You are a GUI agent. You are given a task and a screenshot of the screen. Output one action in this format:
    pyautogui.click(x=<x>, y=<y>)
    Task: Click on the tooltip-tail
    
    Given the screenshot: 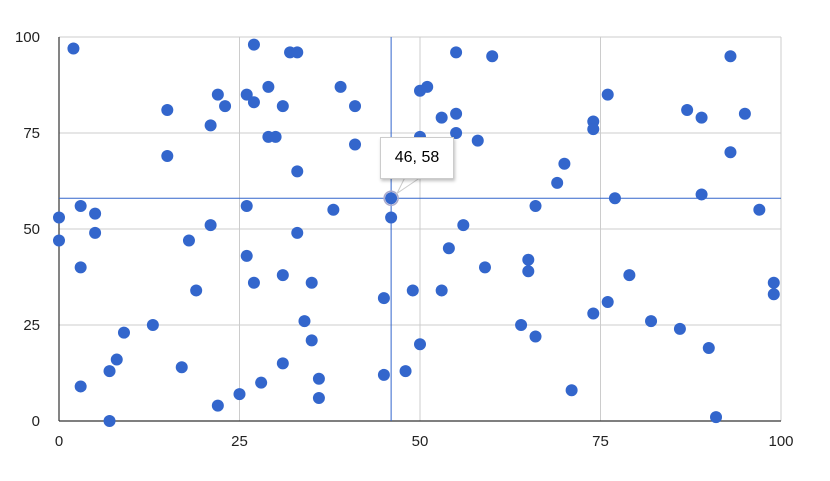 What is the action you would take?
    pyautogui.click(x=409, y=185)
    